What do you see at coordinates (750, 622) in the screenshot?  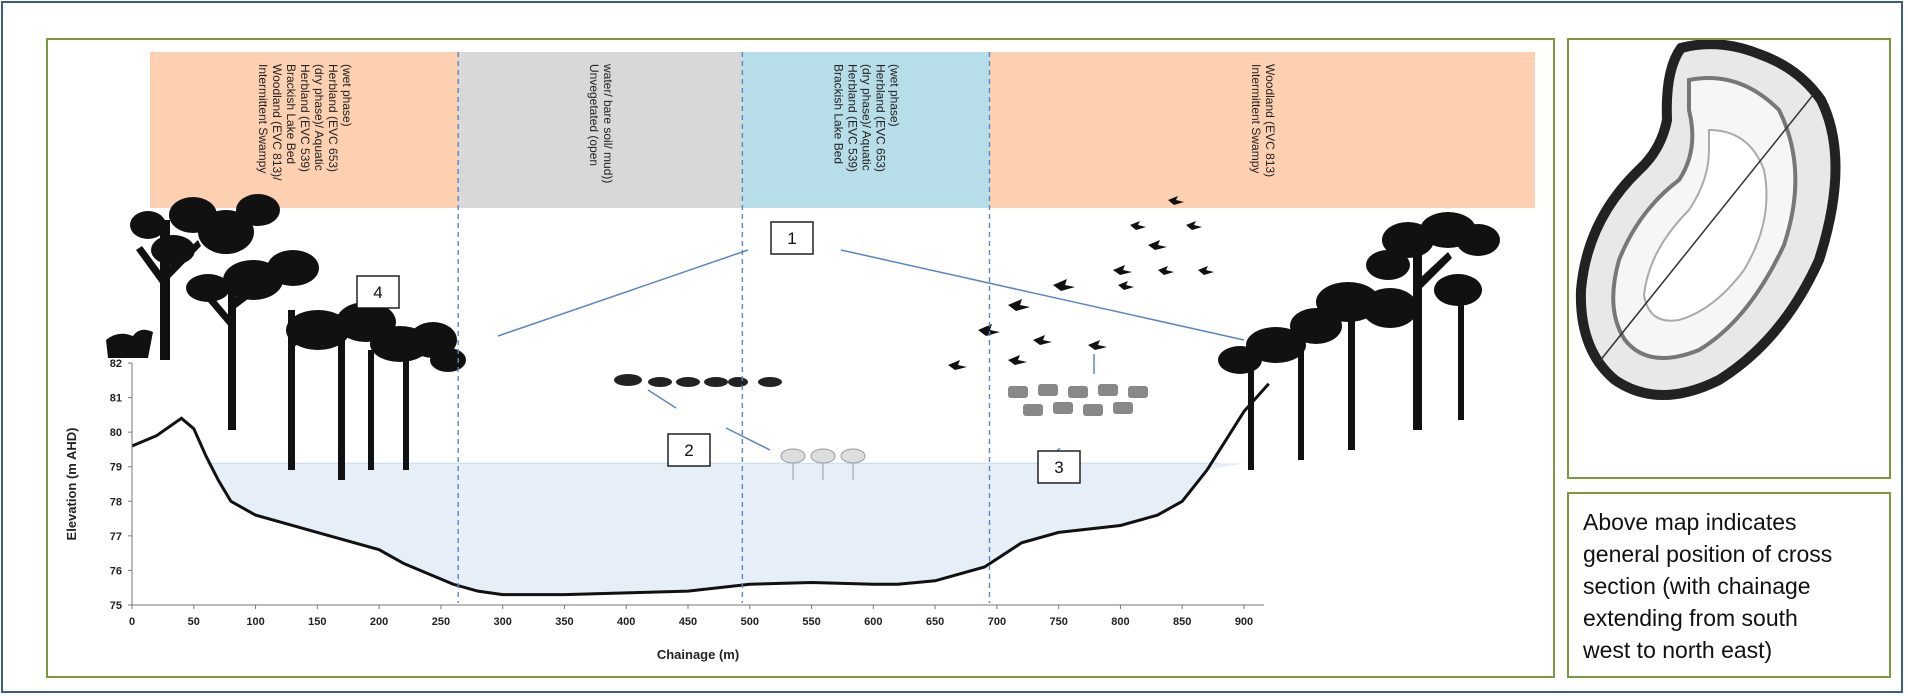 I see `x-tick-label: 500` at bounding box center [750, 622].